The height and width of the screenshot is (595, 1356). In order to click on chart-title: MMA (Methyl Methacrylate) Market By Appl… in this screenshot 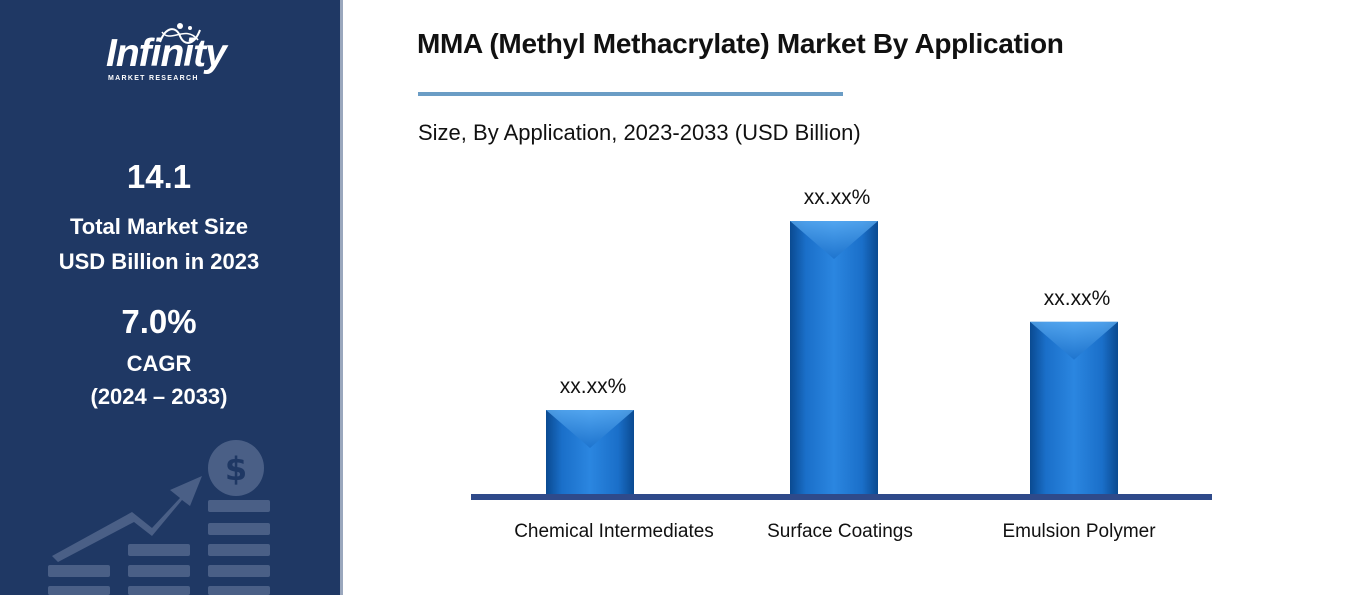, I will do `click(740, 43)`.